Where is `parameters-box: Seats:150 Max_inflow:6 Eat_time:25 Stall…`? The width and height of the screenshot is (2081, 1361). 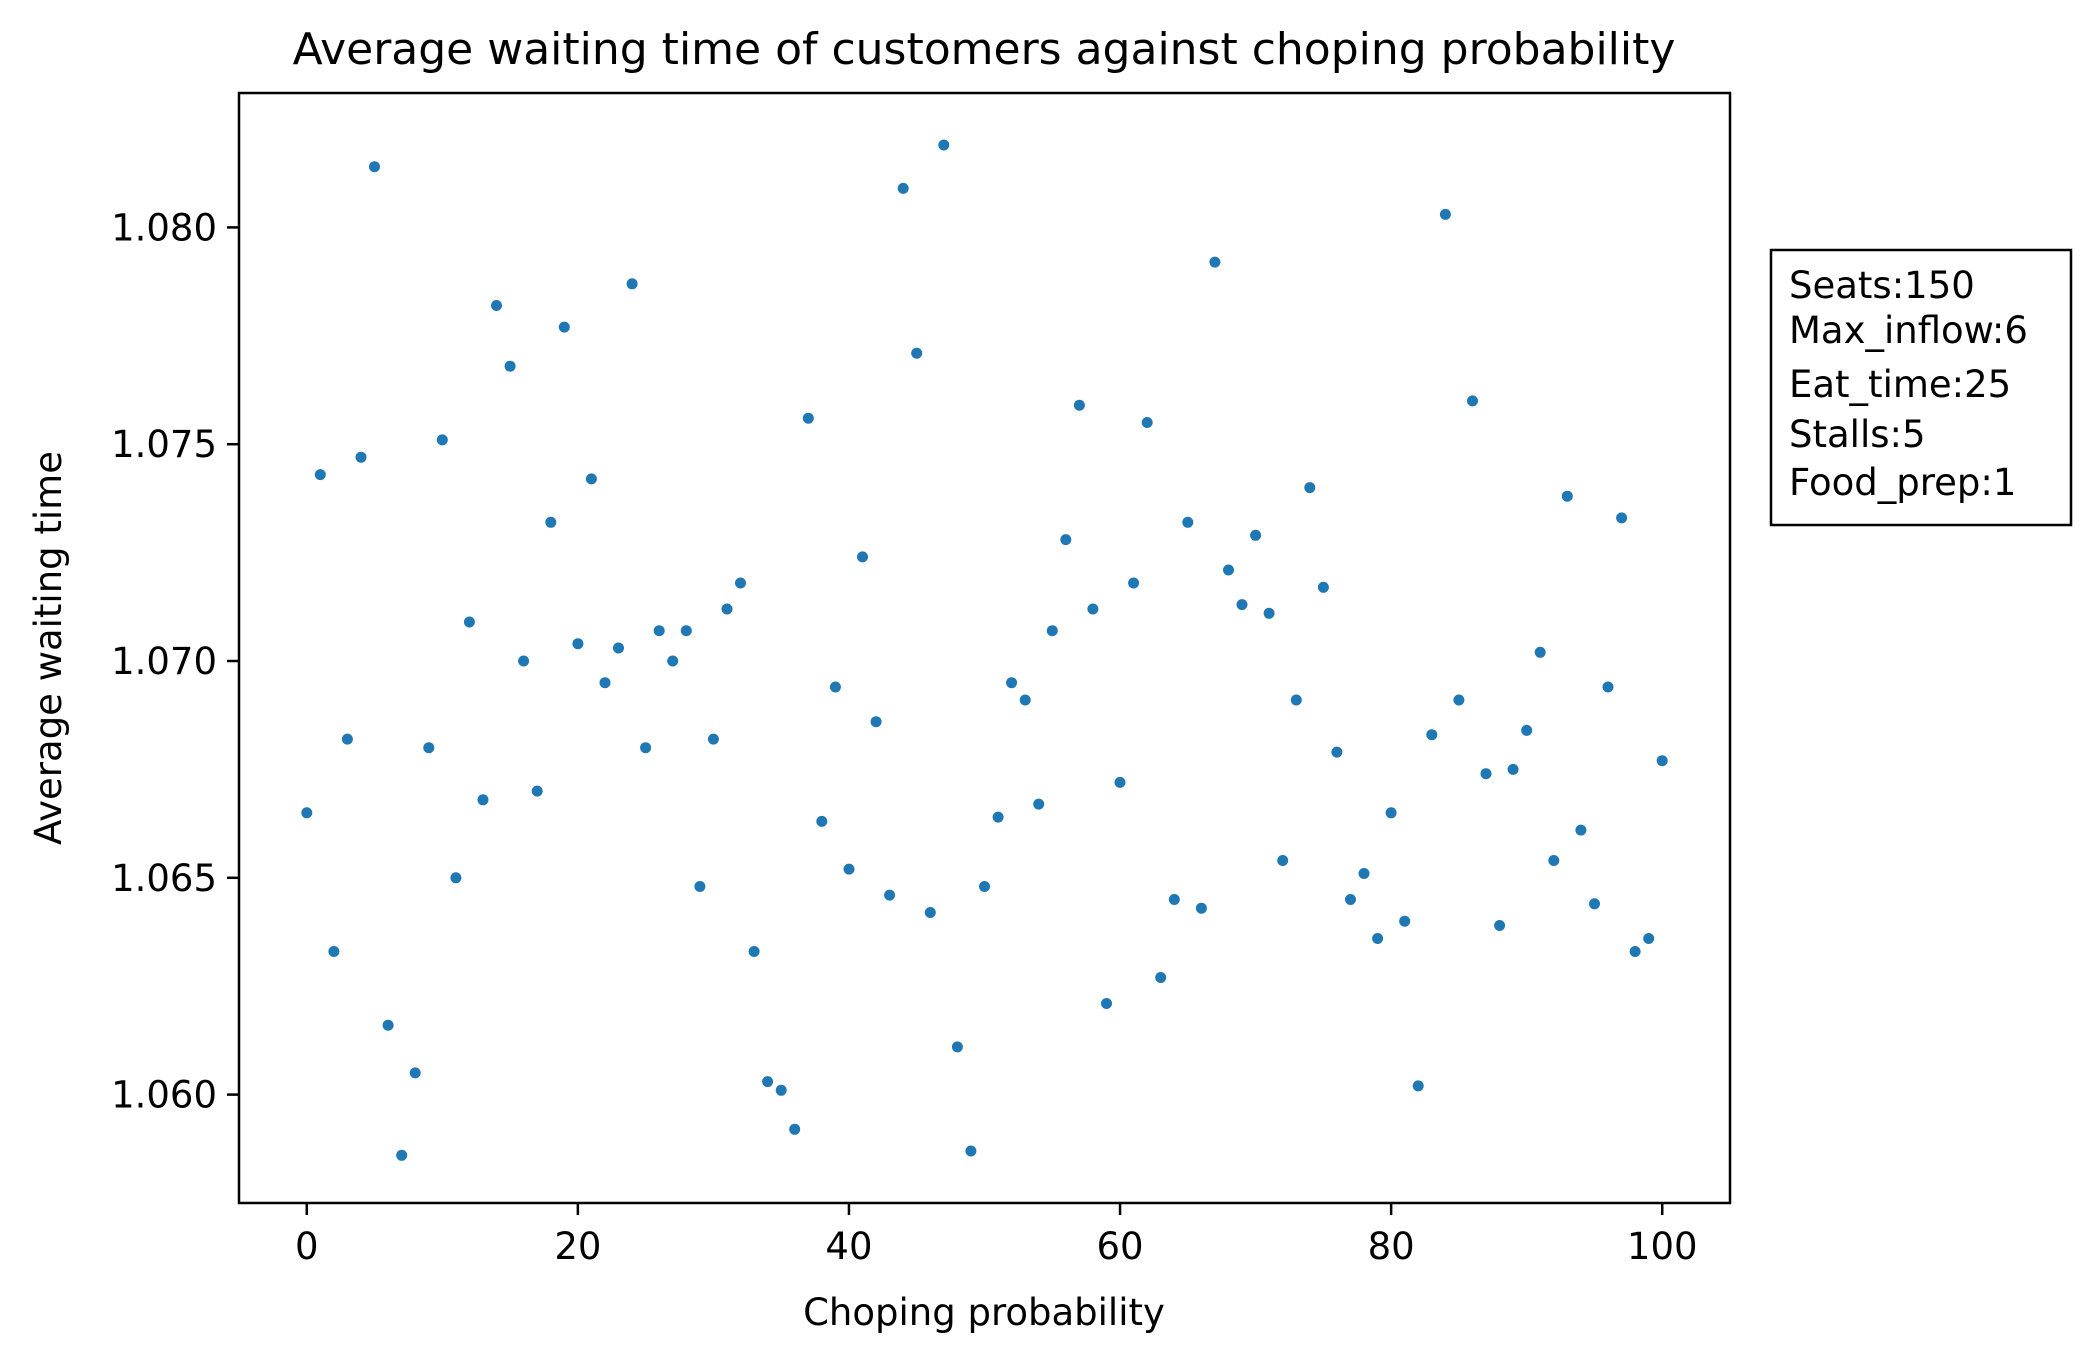
parameters-box: Seats:150 Max_inflow:6 Eat_time:25 Stall… is located at coordinates (1921, 387).